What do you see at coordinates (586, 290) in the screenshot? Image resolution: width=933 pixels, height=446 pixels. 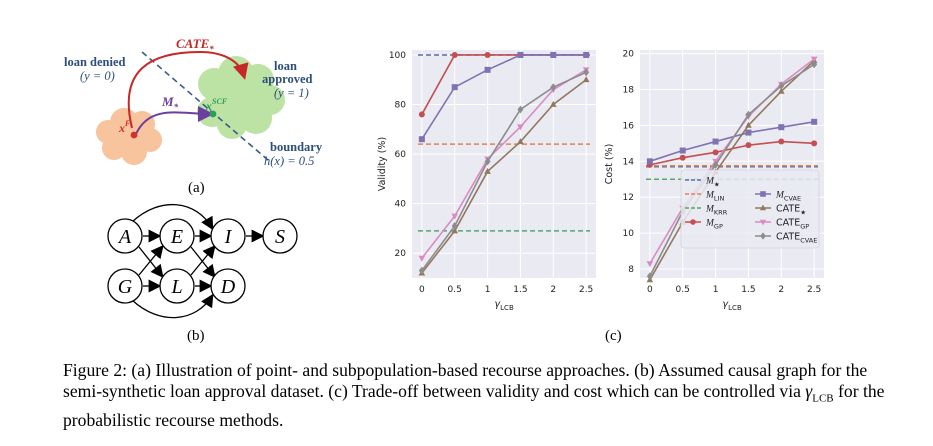 I see `x-tick-label: 2.5` at bounding box center [586, 290].